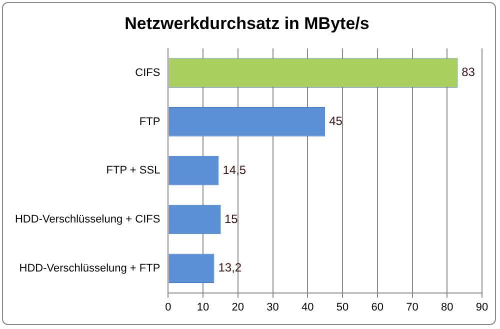 This screenshot has width=500, height=329. Describe the element at coordinates (89, 268) in the screenshot. I see `y-tick-label: HDD-Verschlüsselung + FTP` at that location.